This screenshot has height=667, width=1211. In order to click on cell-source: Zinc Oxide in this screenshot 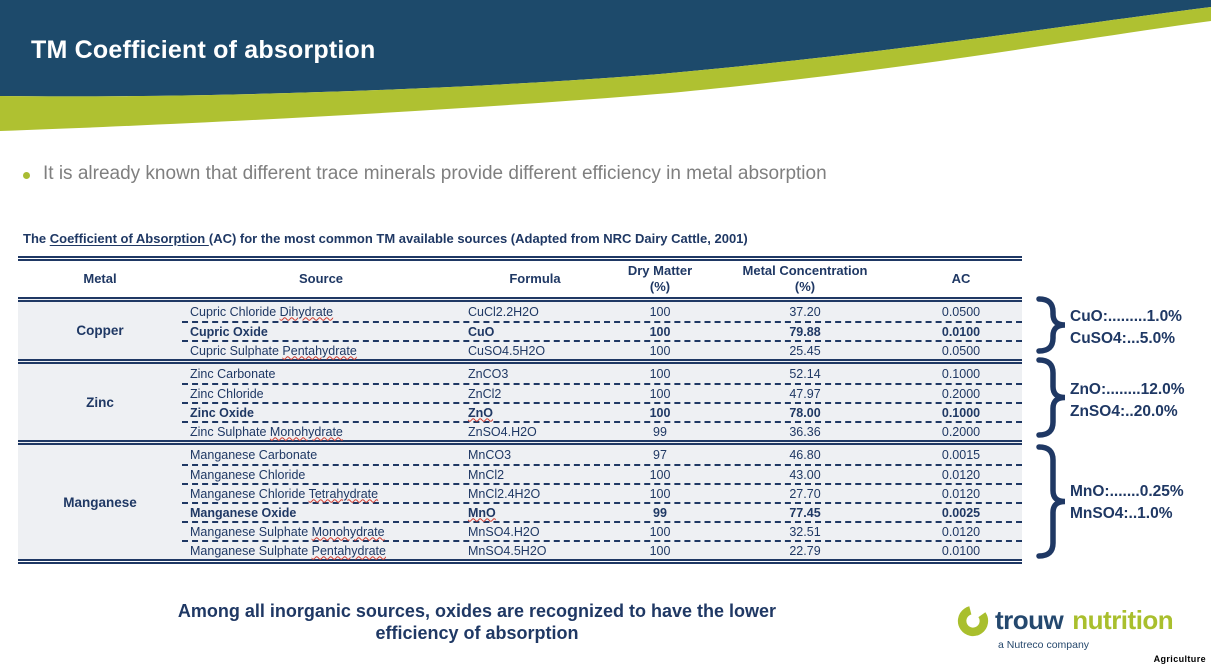, I will do `click(222, 412)`.